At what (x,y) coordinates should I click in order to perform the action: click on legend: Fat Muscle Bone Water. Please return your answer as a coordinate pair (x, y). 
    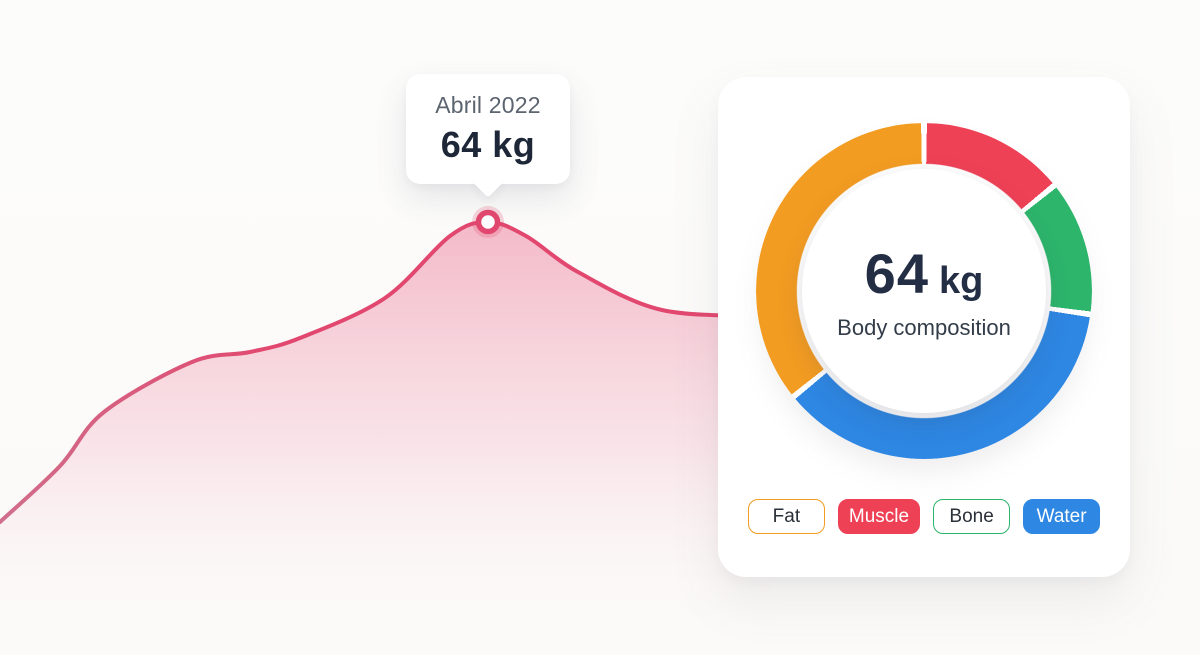
    Looking at the image, I should click on (924, 516).